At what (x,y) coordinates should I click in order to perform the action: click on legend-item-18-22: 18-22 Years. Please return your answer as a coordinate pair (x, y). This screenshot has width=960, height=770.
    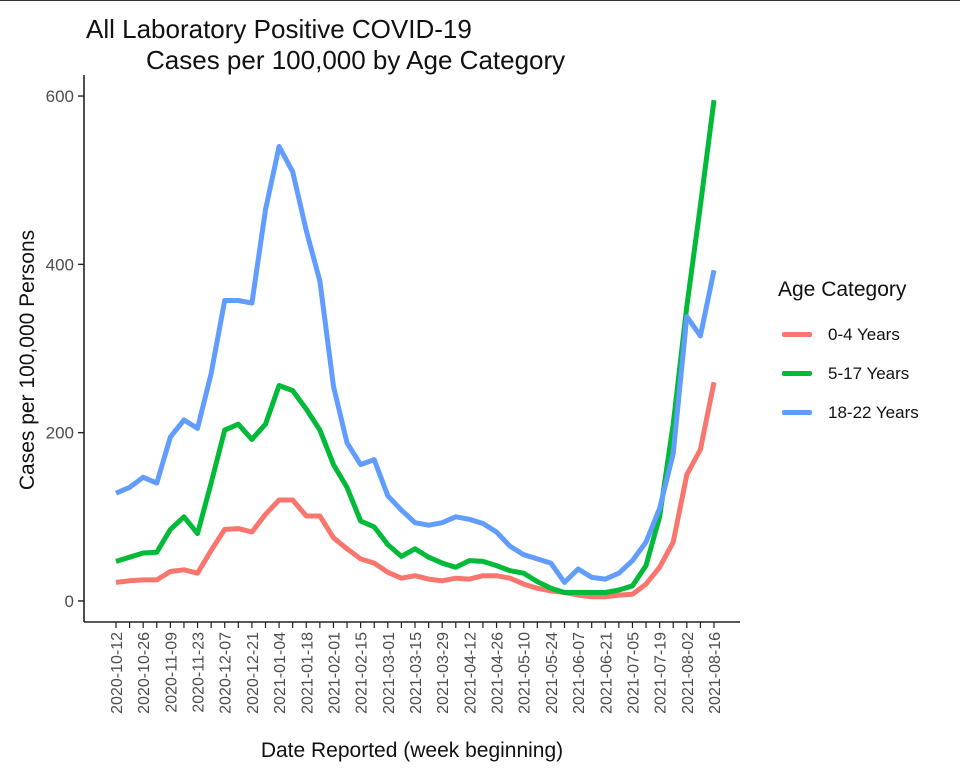
    Looking at the image, I should click on (848, 412).